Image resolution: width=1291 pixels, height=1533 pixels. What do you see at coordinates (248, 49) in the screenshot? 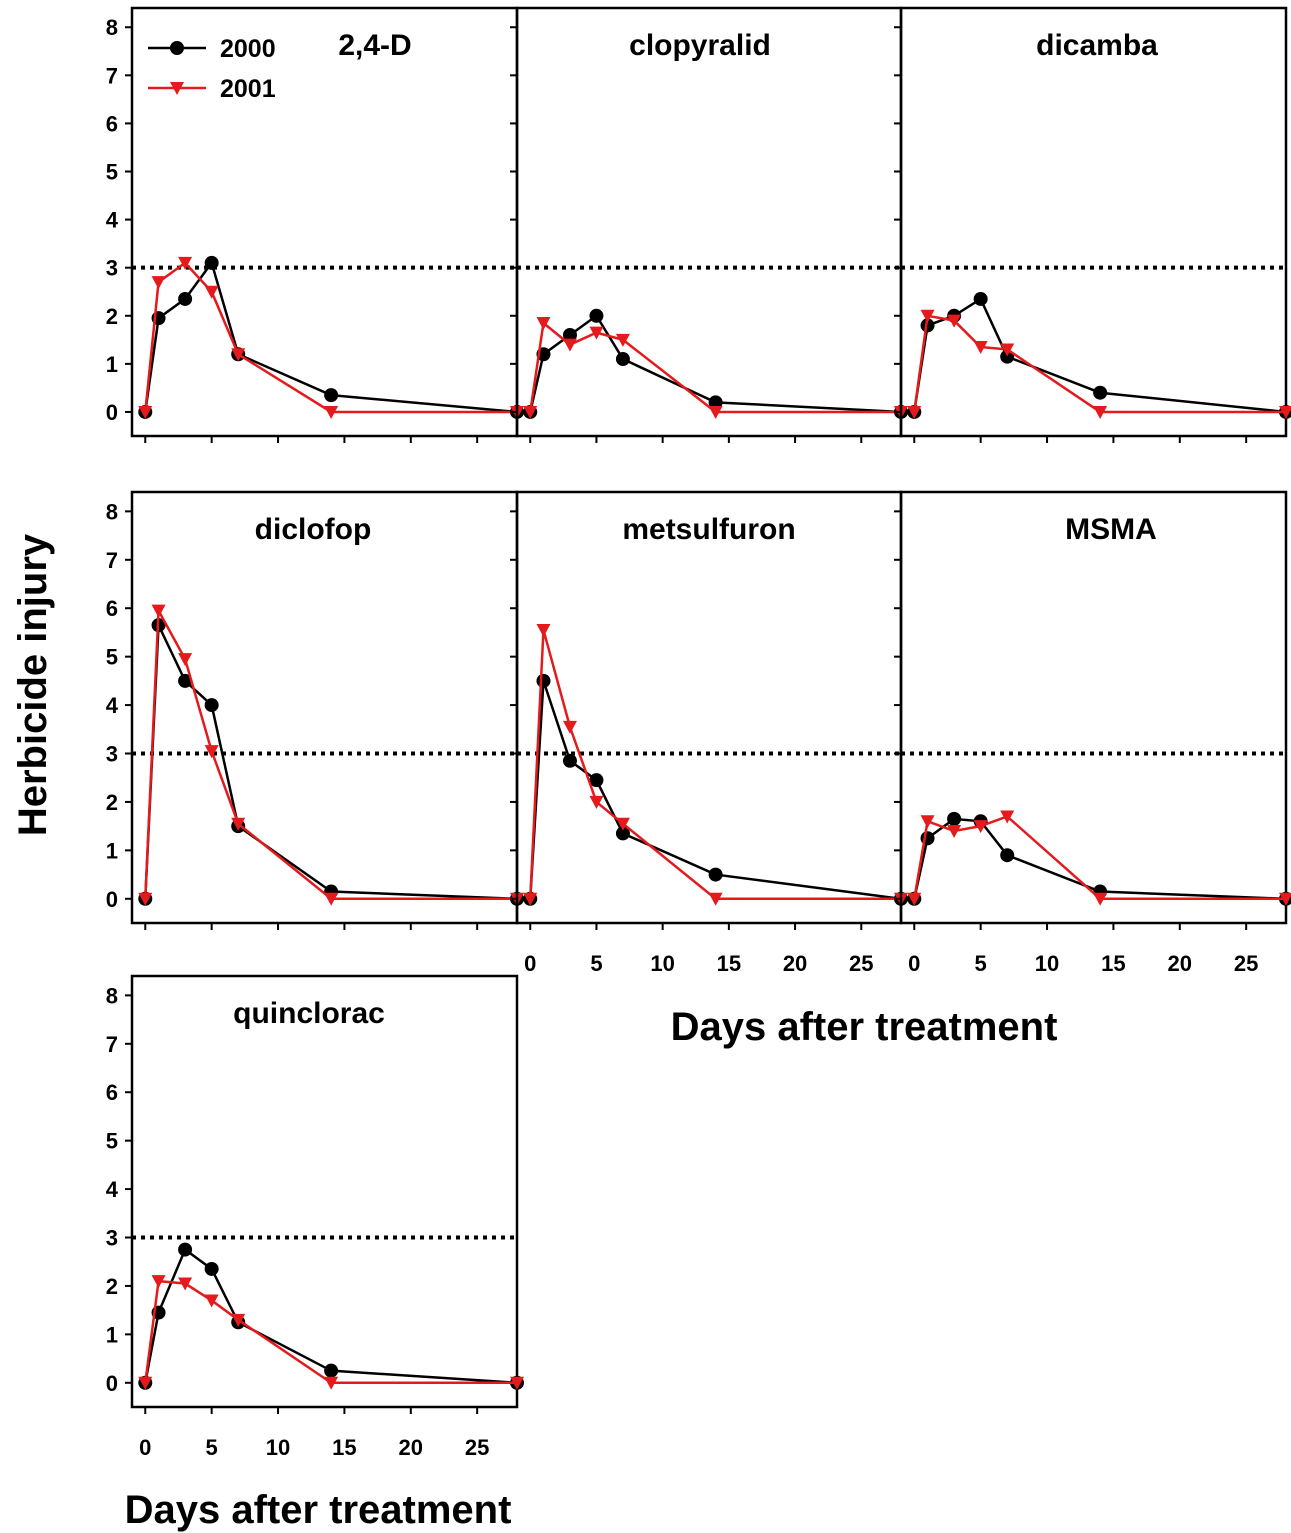
I see `legend-label-2000: 2000` at bounding box center [248, 49].